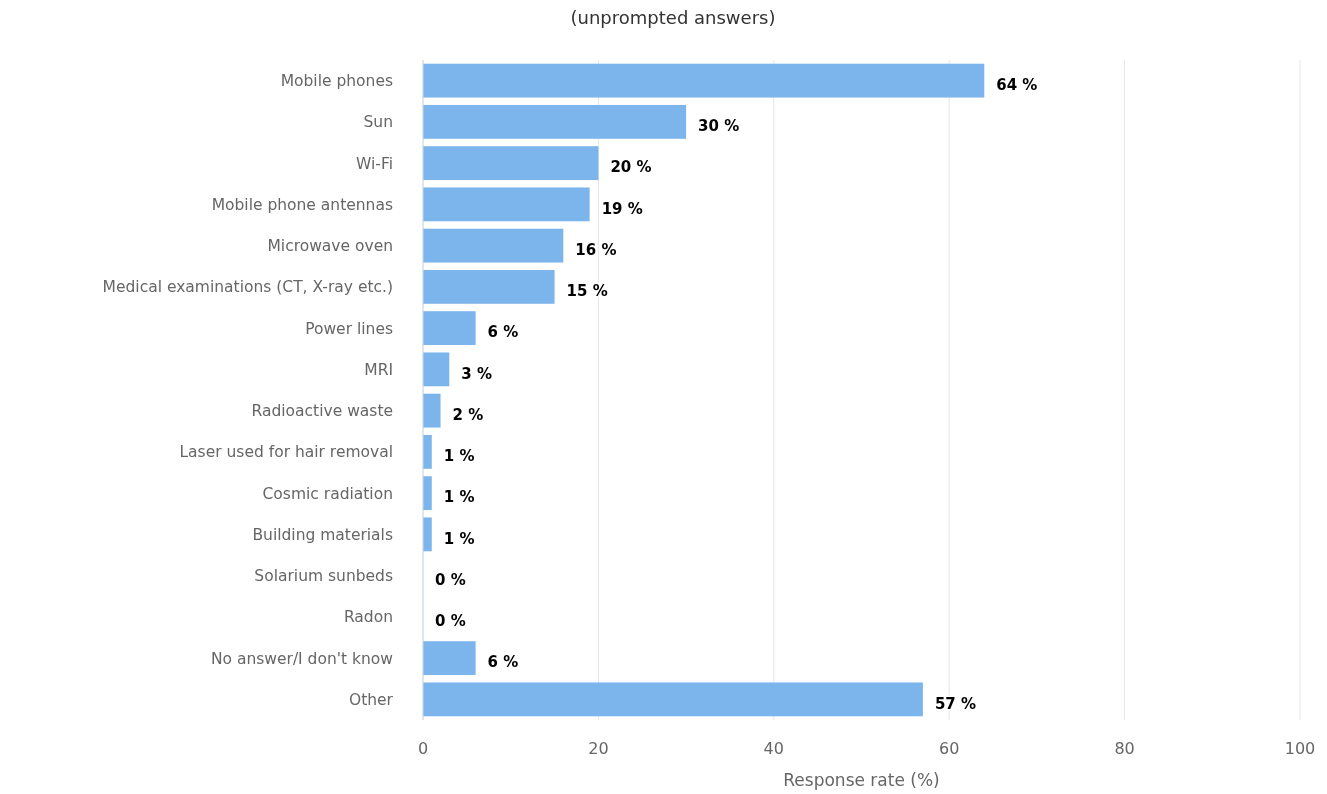 The height and width of the screenshot is (794, 1327). I want to click on y-tick-label: Mobile phone antennas, so click(302, 204).